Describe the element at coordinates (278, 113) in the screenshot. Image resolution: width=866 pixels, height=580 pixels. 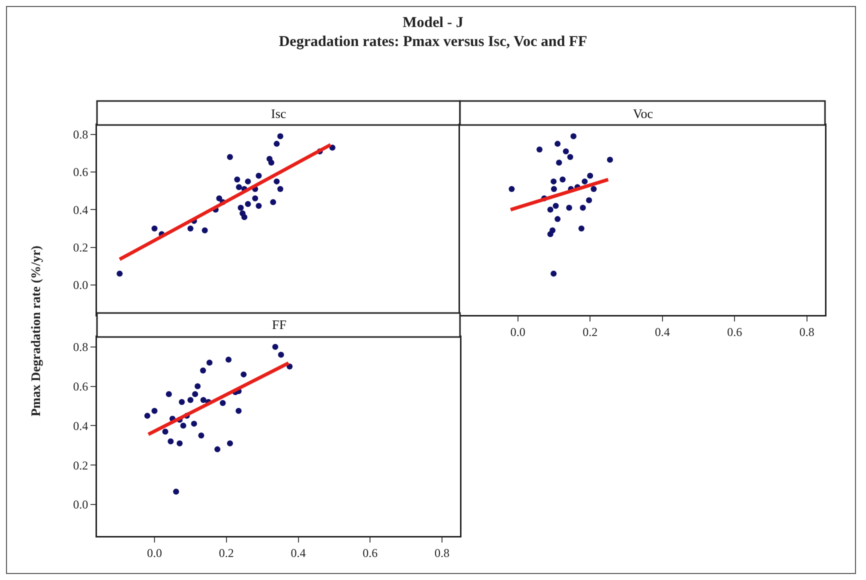
I see `text: Isc` at that location.